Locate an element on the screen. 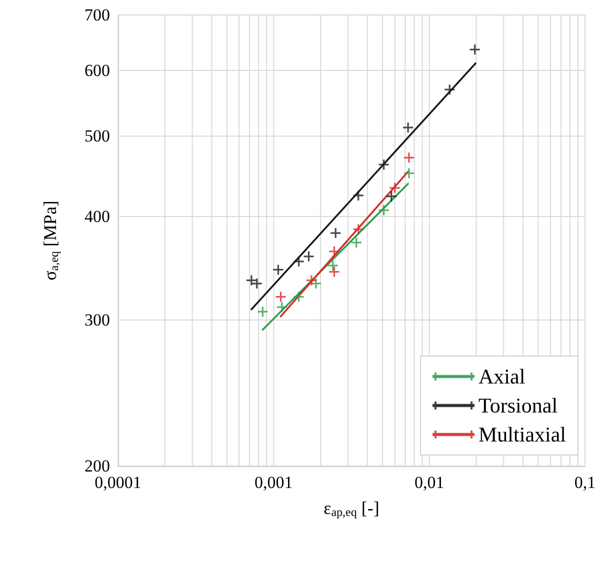 The height and width of the screenshot is (567, 600). legend-label: Axial is located at coordinates (502, 376).